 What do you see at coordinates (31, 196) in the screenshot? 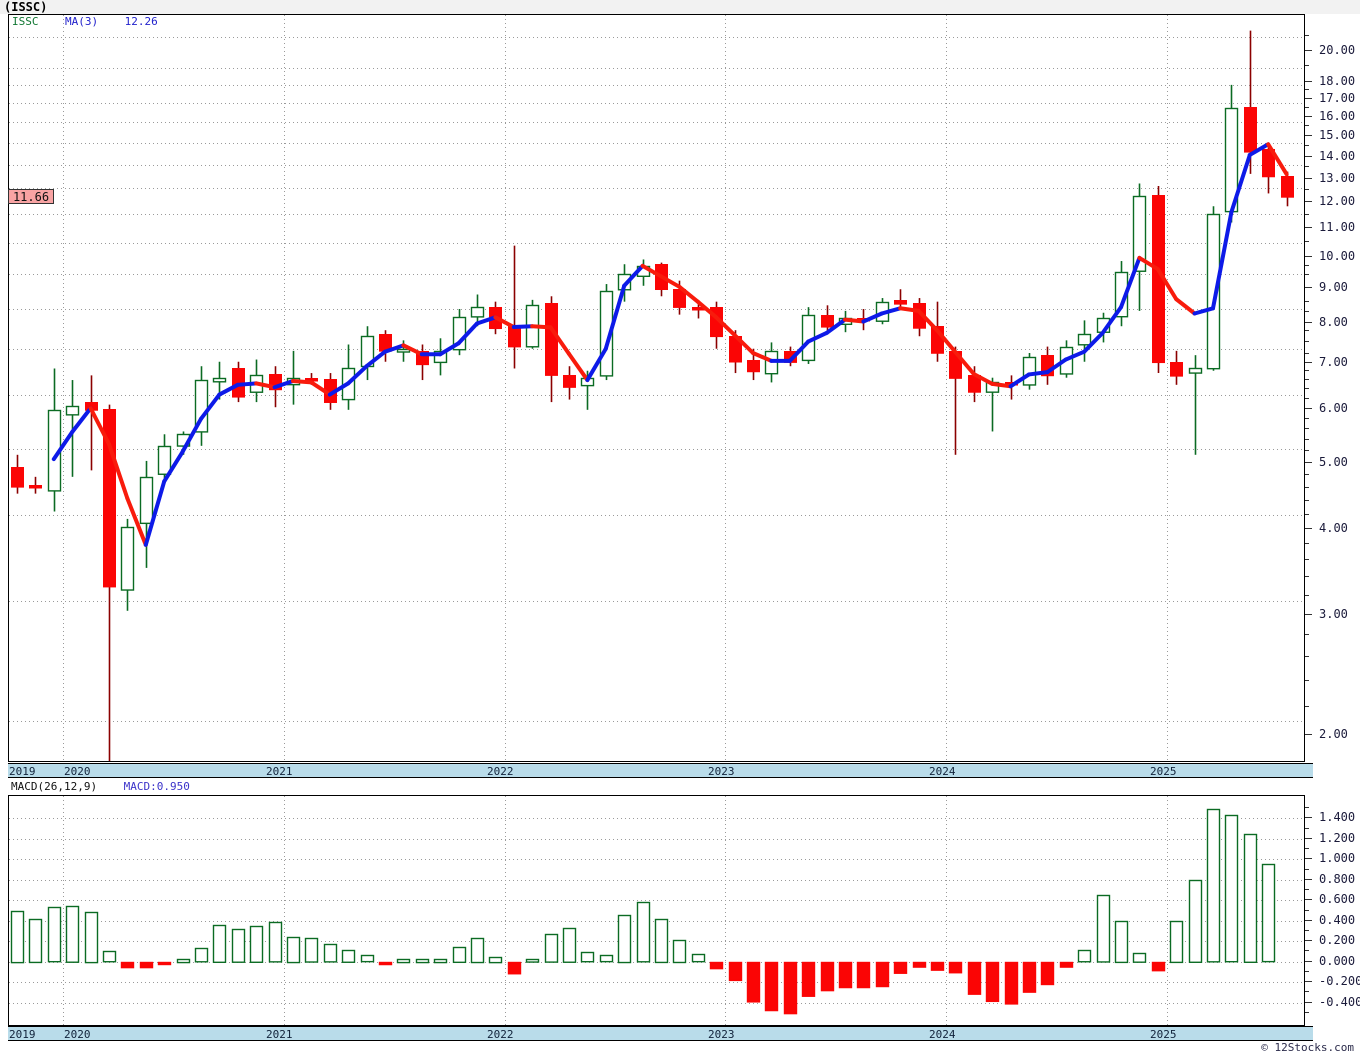
I see `last-price-badge: 11.66` at bounding box center [31, 196].